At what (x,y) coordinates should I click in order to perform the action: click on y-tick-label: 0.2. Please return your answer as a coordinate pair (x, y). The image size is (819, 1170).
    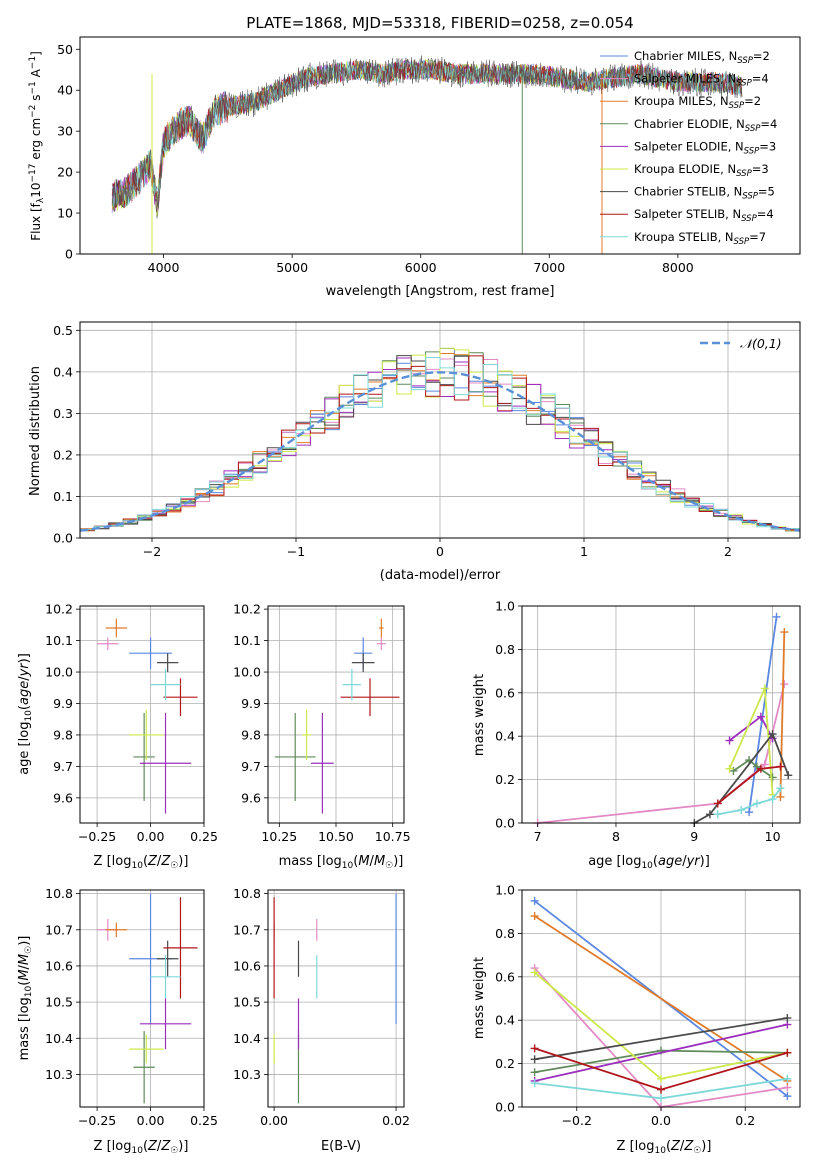
    Looking at the image, I should click on (505, 779).